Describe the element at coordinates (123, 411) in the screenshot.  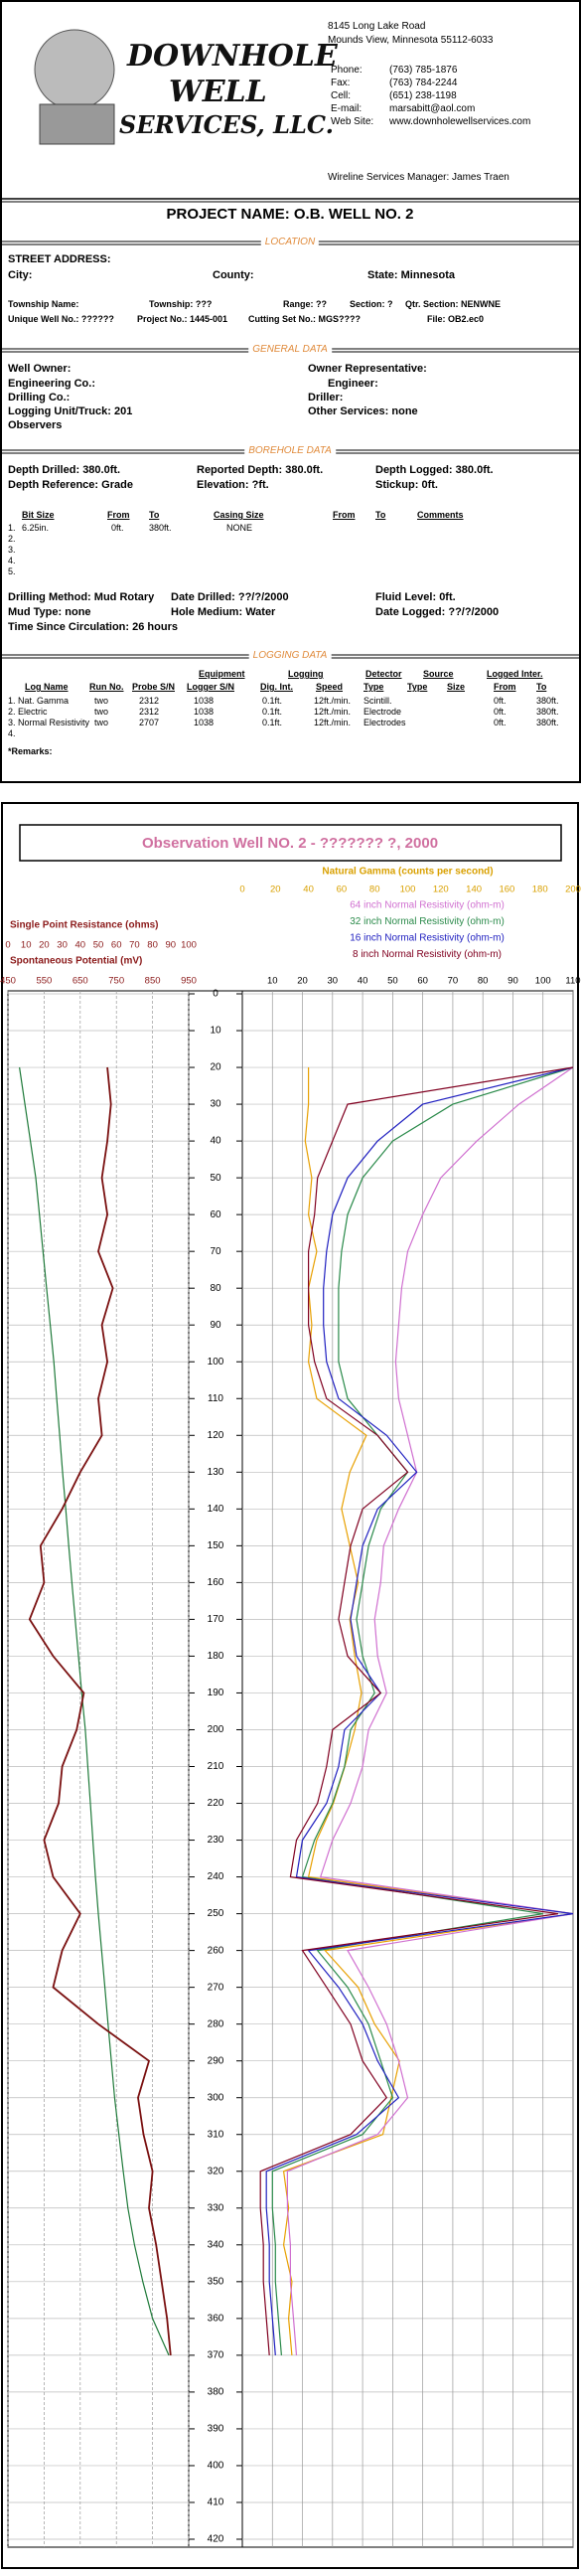
I see `field-value: 201` at that location.